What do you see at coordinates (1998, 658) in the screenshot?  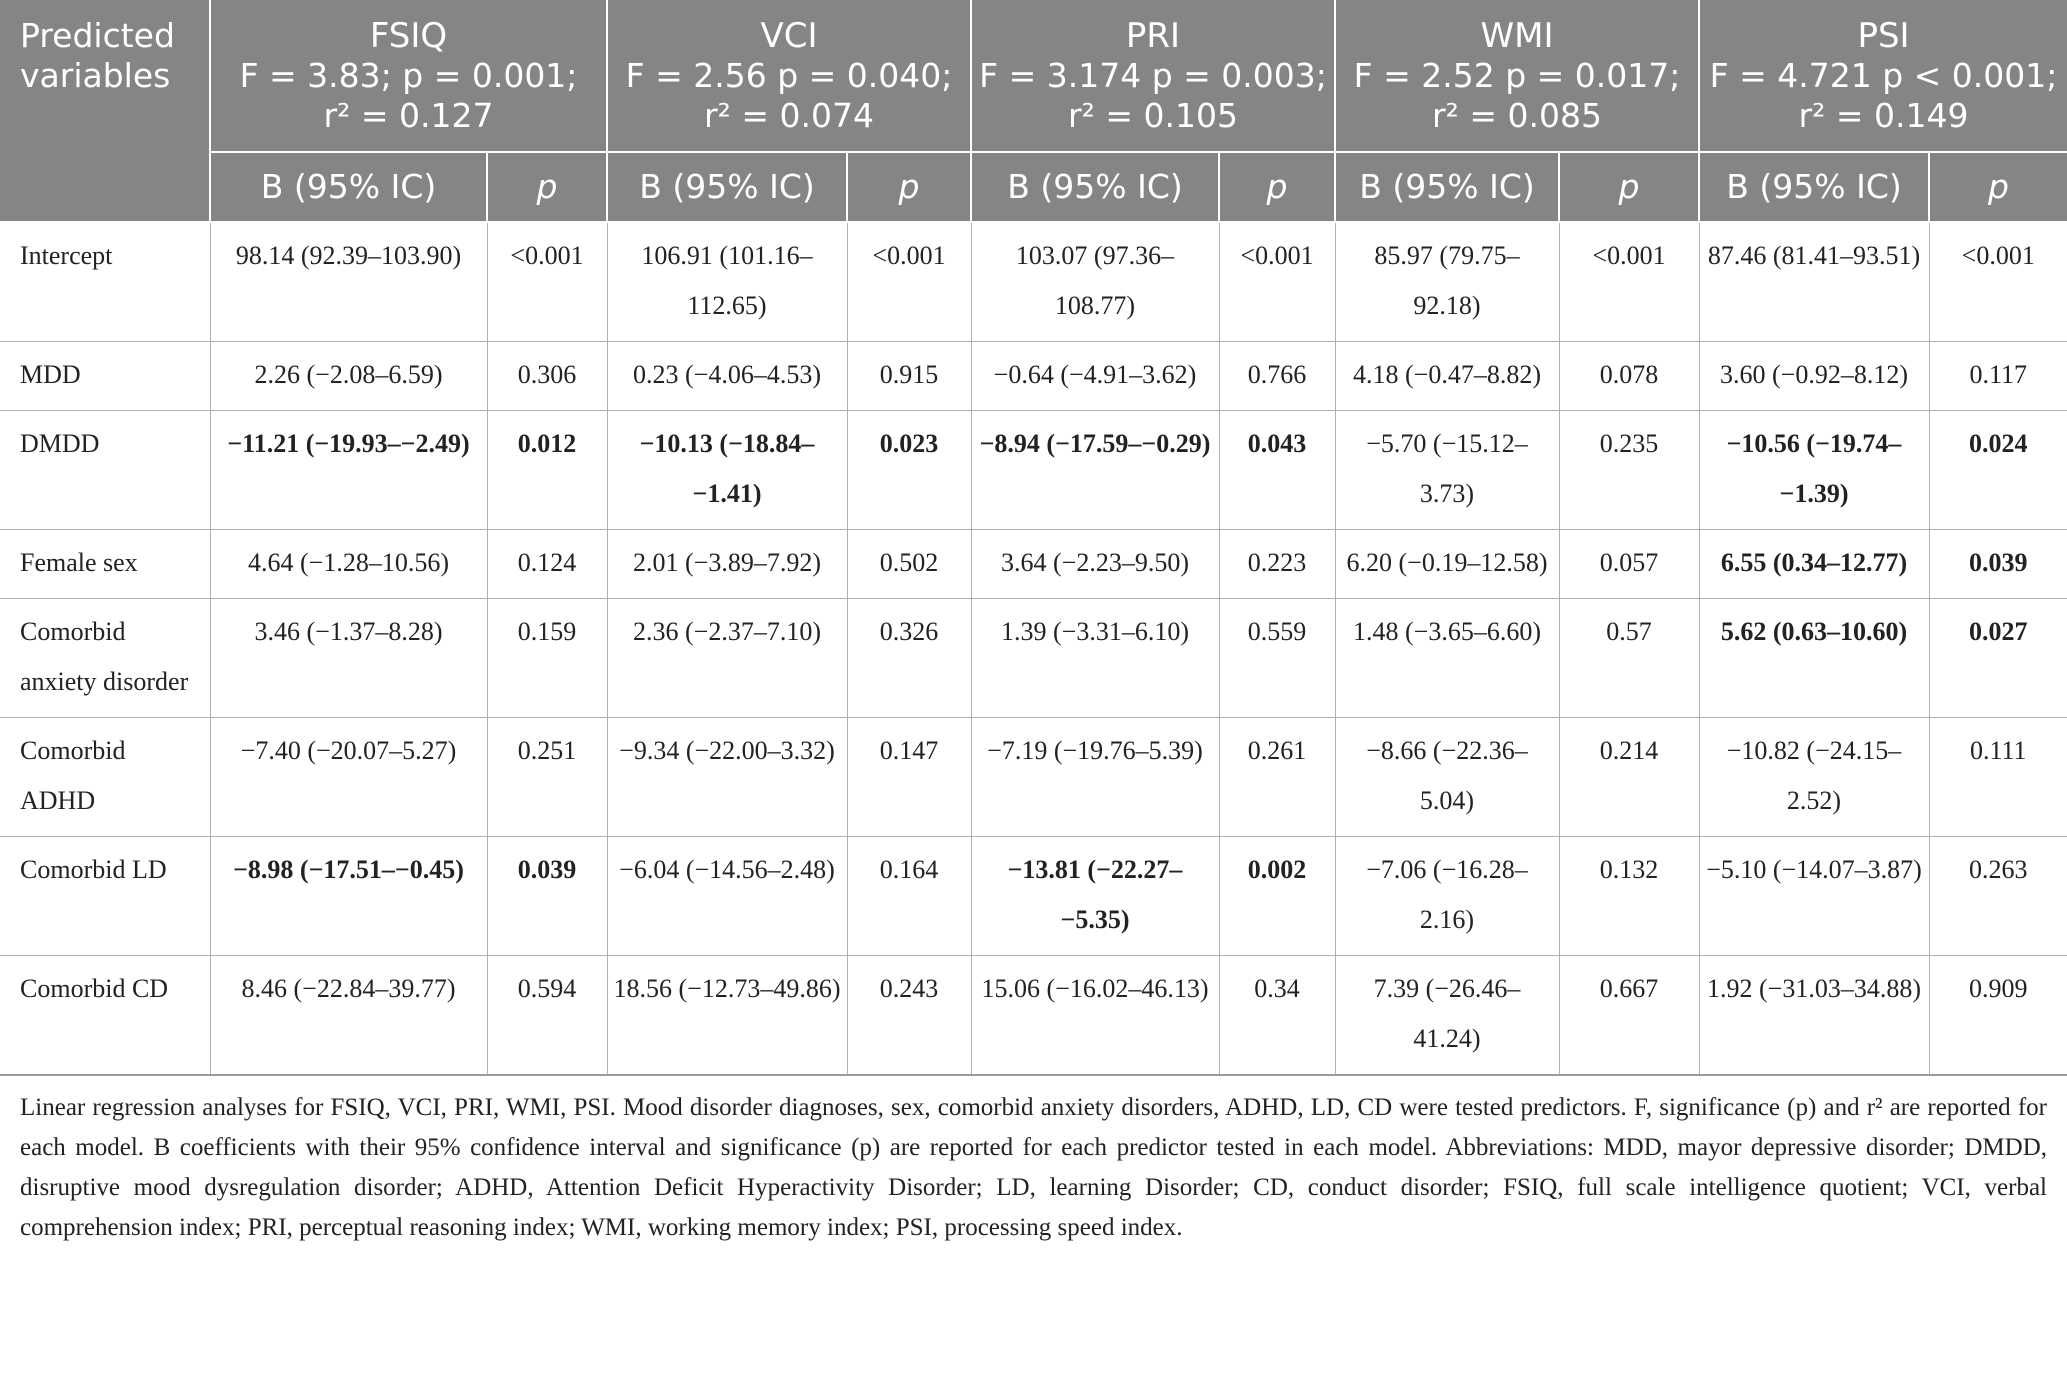 I see `cell-p-value: 0.027` at bounding box center [1998, 658].